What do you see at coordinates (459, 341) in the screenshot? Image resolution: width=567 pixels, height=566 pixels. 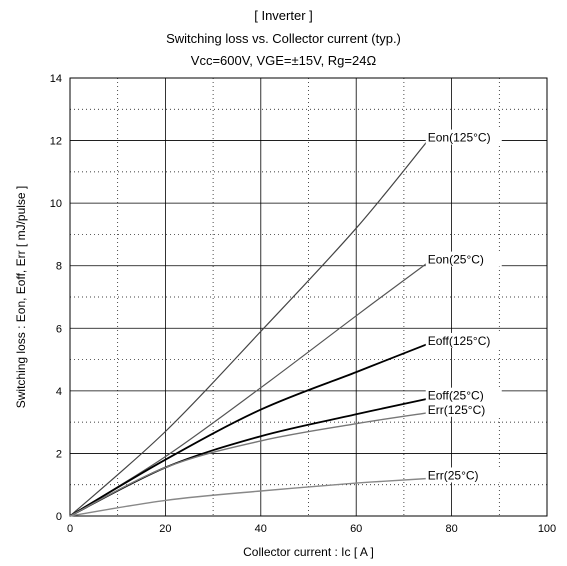 I see `series-label: Eoff(125°C)` at bounding box center [459, 341].